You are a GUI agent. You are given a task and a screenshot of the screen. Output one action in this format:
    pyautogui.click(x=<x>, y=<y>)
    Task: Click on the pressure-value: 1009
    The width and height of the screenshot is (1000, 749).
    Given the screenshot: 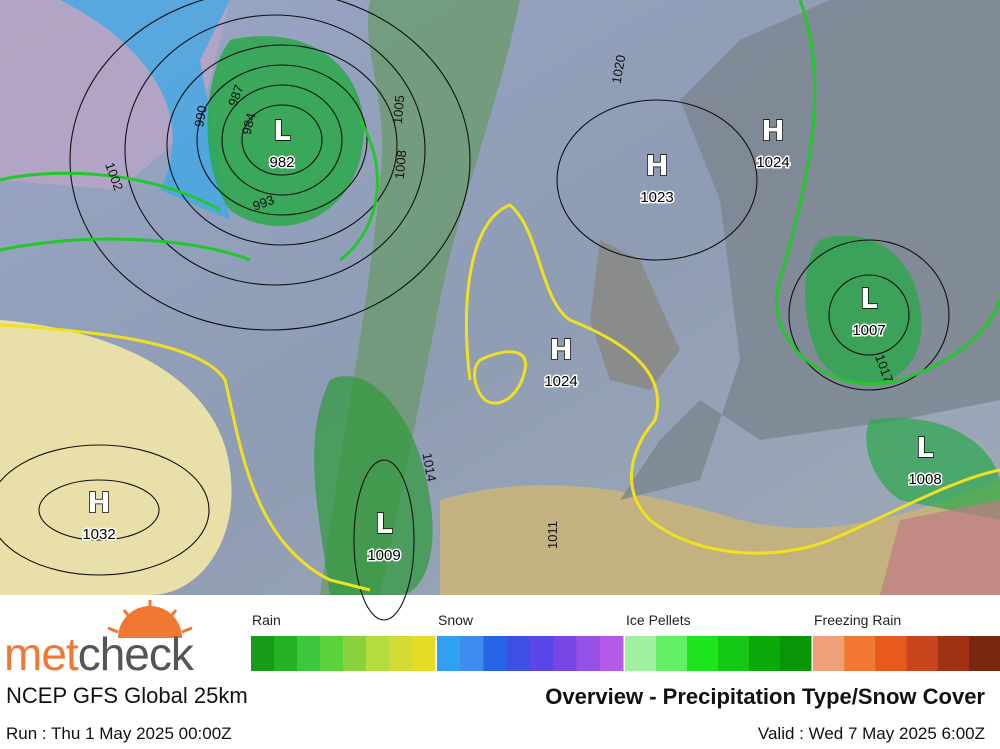 What is the action you would take?
    pyautogui.click(x=383, y=555)
    